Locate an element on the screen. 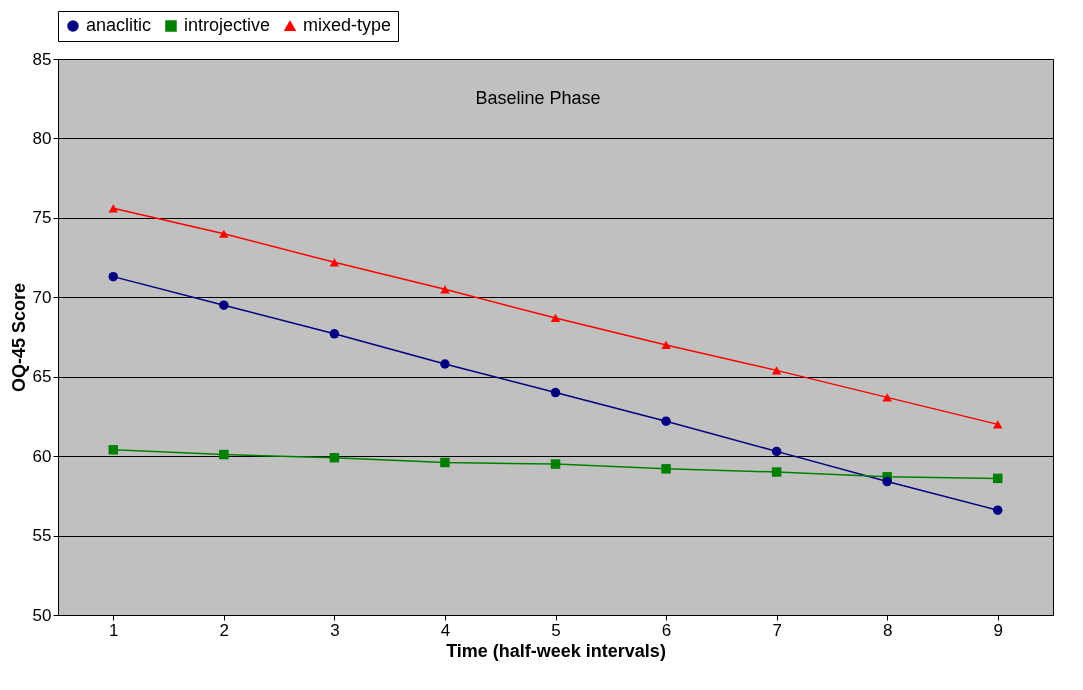 The image size is (1083, 690). annotation: Baseline Phase is located at coordinates (538, 98).